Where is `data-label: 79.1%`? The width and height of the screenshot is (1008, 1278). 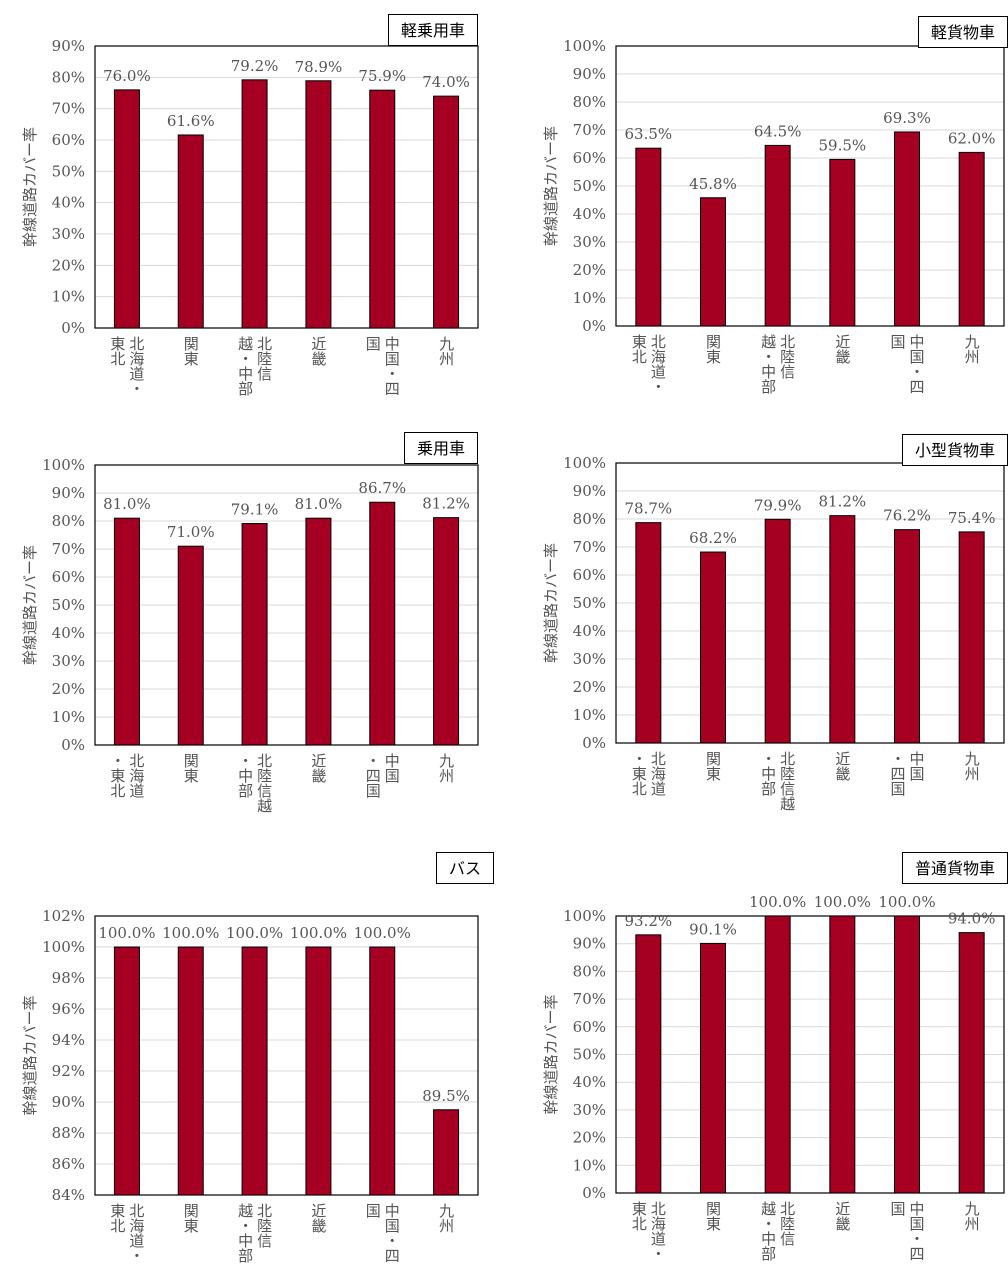
data-label: 79.1% is located at coordinates (255, 510).